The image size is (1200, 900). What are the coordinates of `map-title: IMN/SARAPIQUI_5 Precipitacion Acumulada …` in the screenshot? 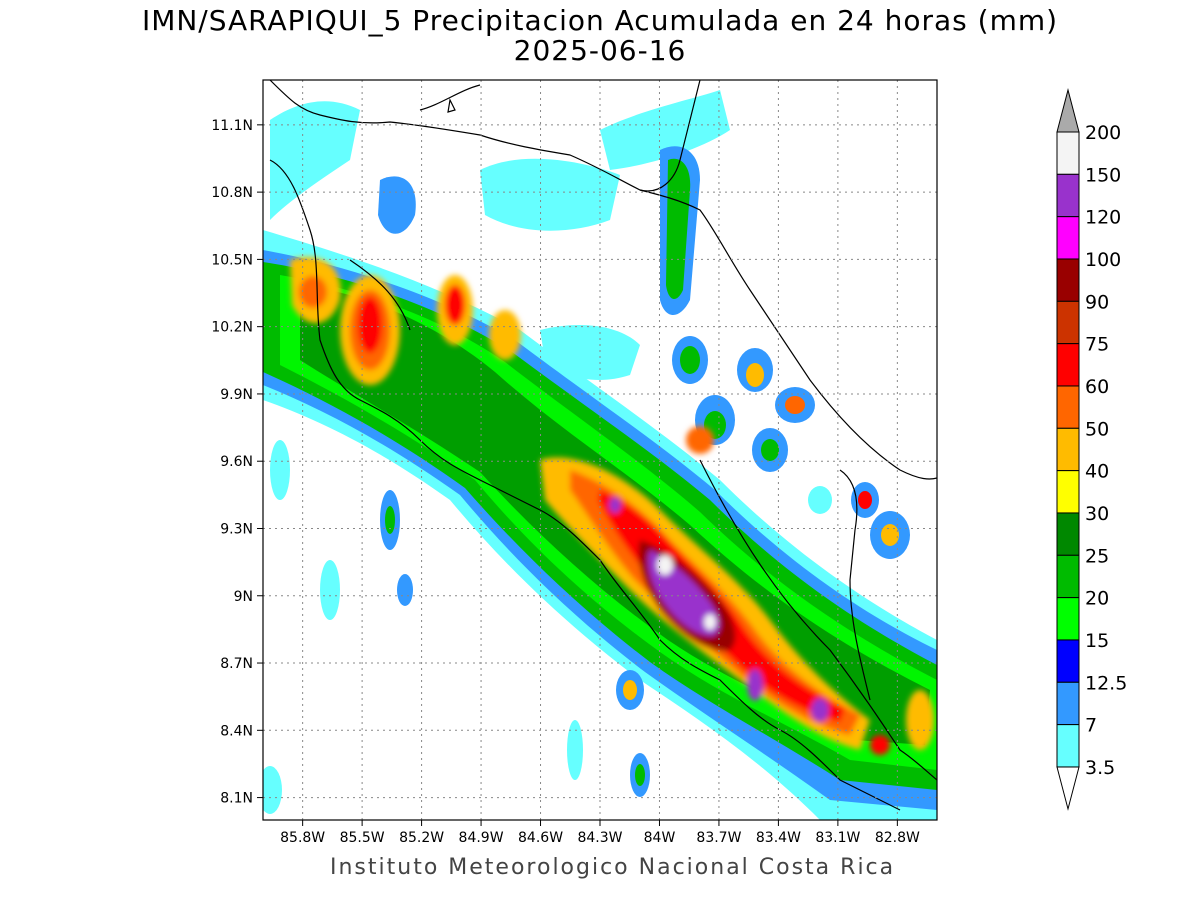 It's located at (600, 20).